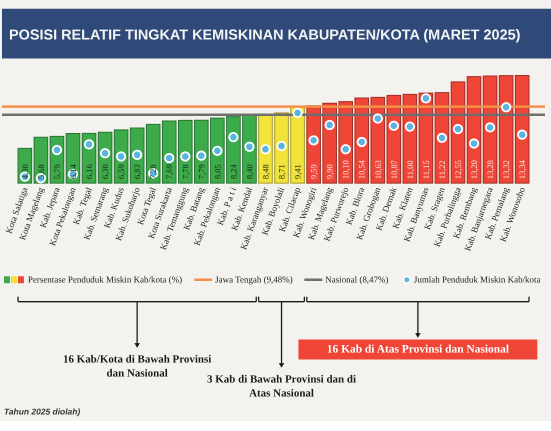 The image size is (551, 431). I want to click on data-label: 9,41, so click(297, 172).